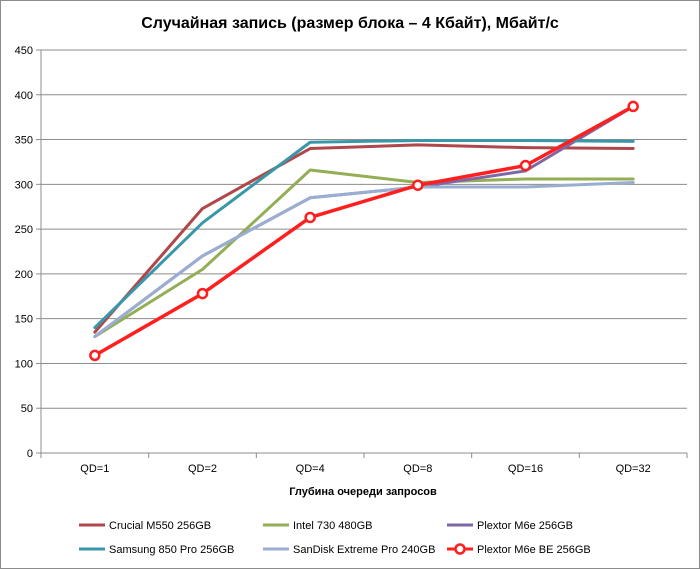  Describe the element at coordinates (310, 469) in the screenshot. I see `x-tick-label: QD=4` at that location.